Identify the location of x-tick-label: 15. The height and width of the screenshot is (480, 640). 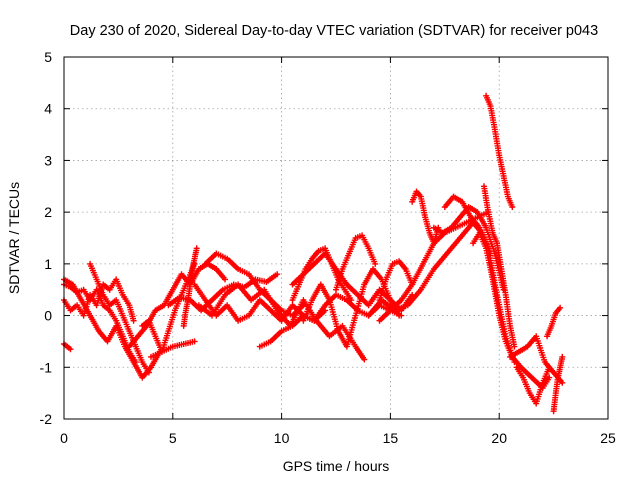
(391, 438).